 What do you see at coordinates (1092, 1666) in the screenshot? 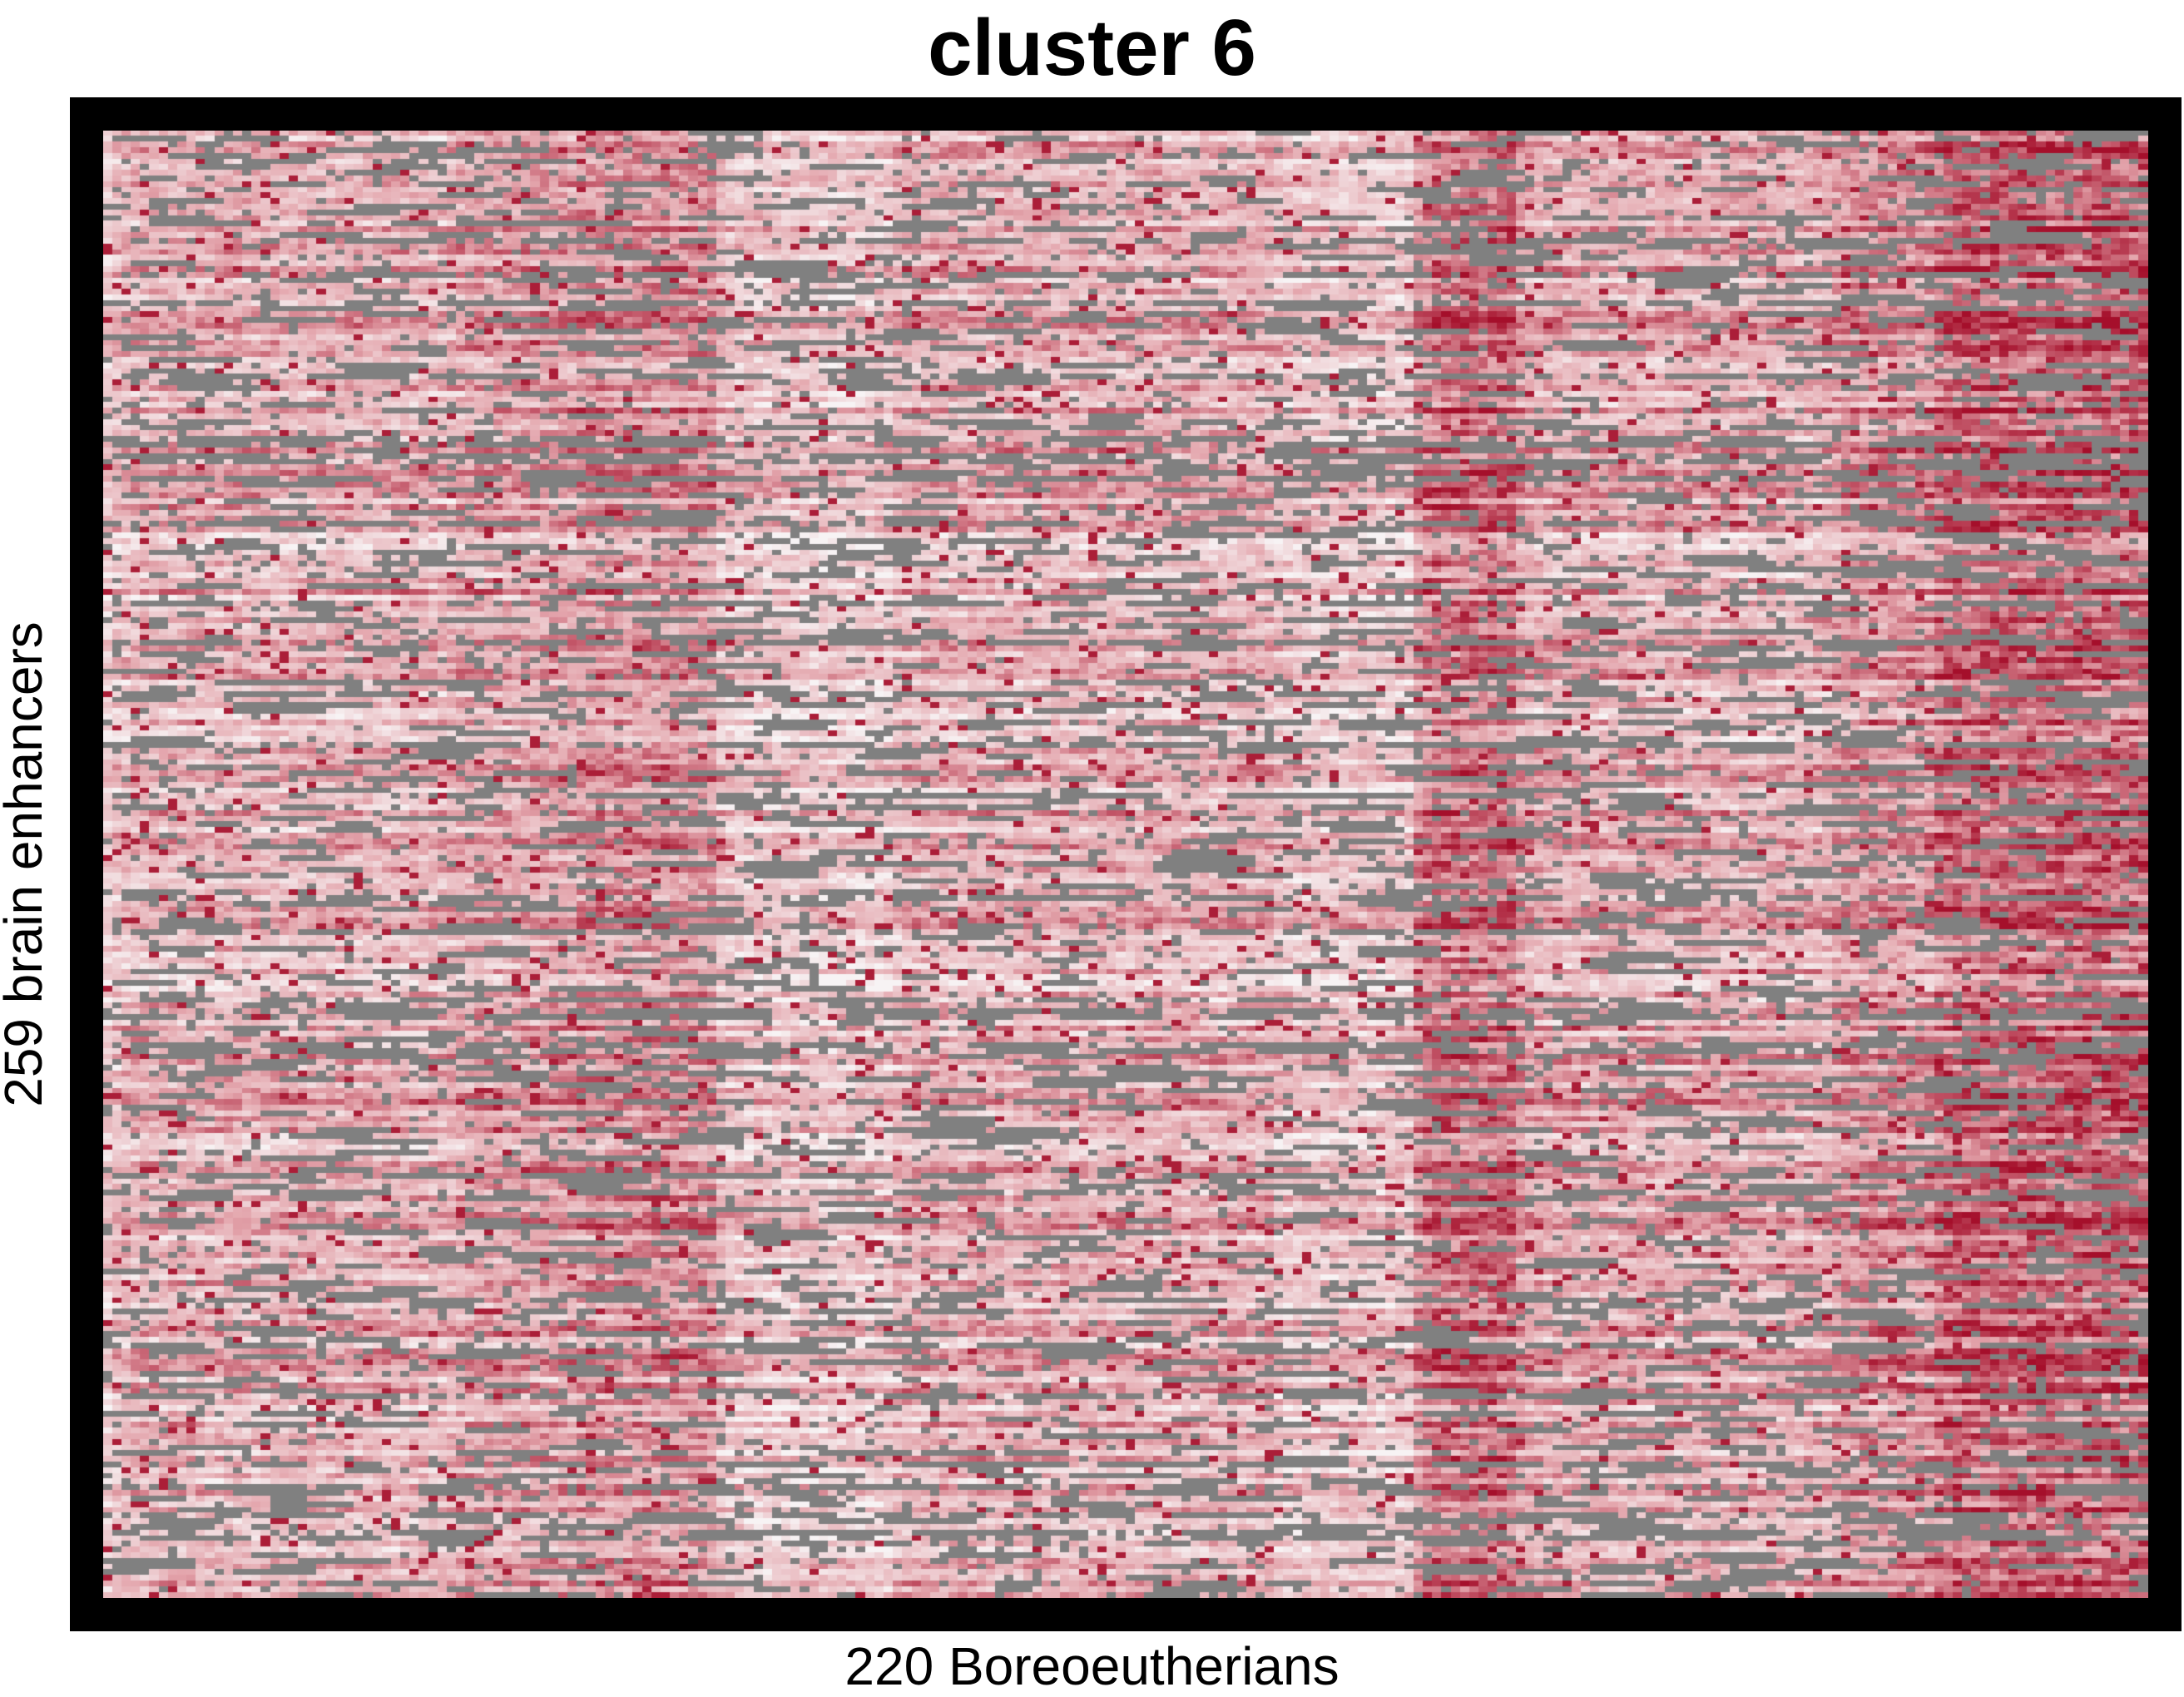
I see `x-axis-label: 220 Boreoeutherians` at bounding box center [1092, 1666].